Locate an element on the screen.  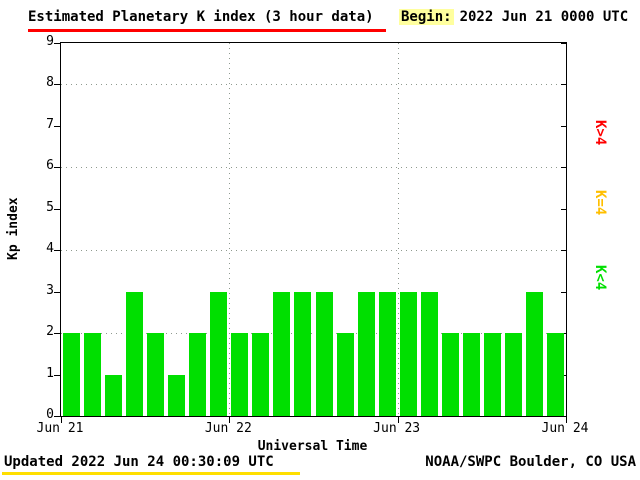
y-tick-label: 0 is located at coordinates (50, 414).